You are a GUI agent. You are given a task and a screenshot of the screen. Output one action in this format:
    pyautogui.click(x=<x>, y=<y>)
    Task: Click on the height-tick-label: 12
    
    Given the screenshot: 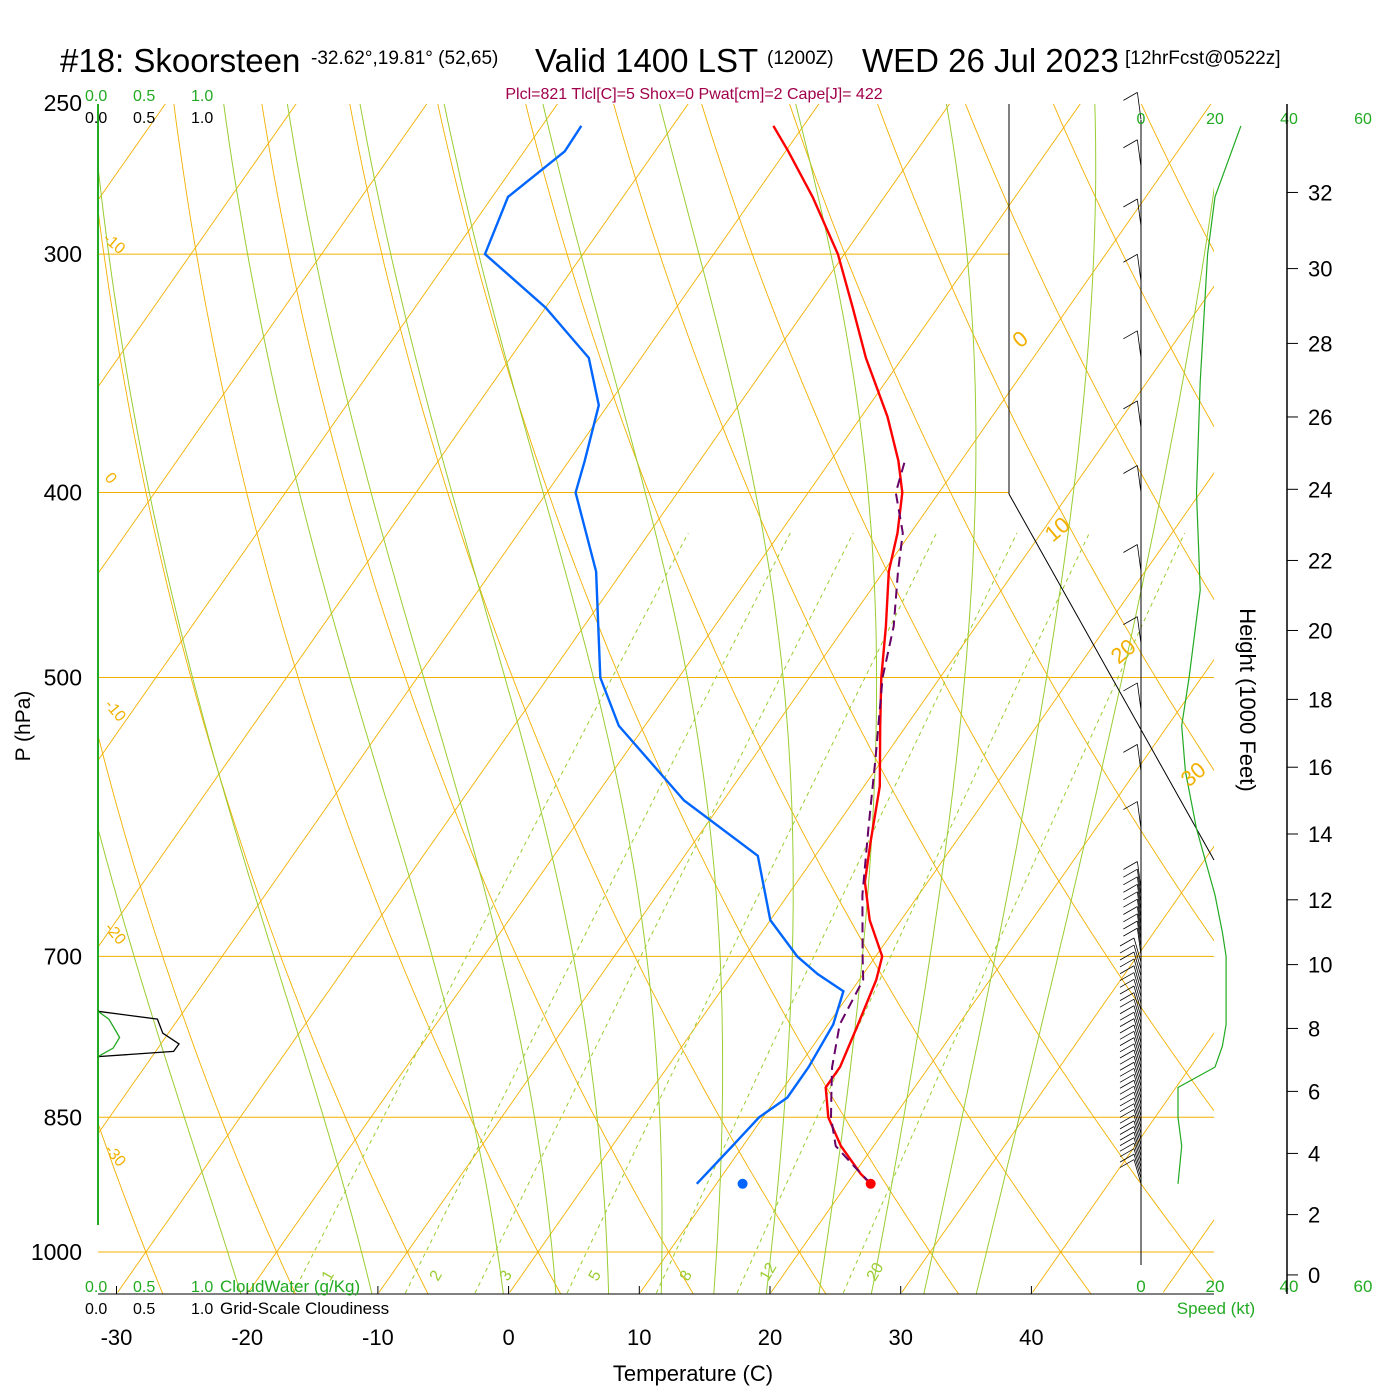 What is the action you would take?
    pyautogui.click(x=1320, y=900)
    